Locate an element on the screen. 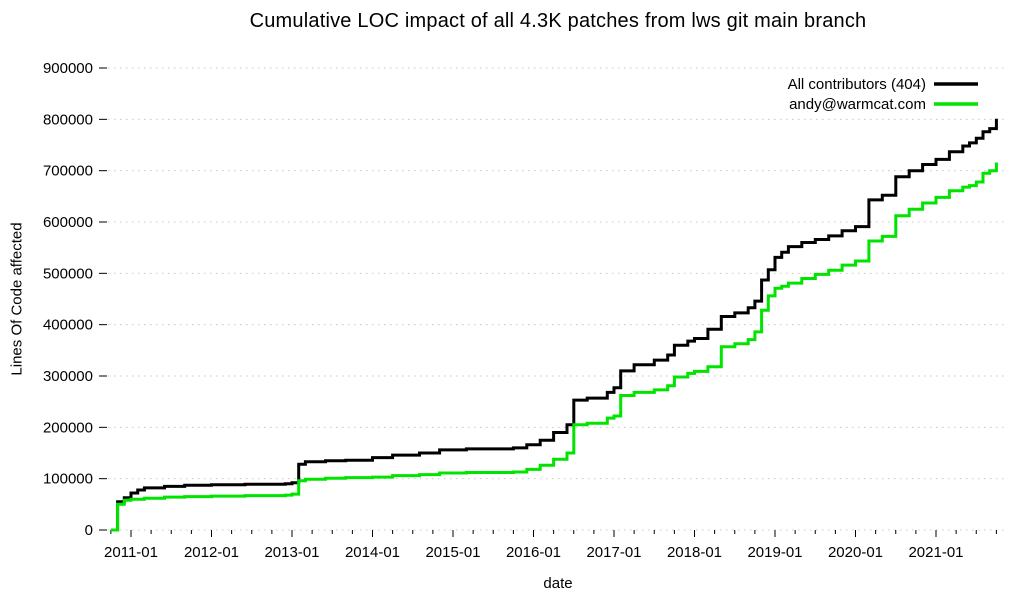  x-tick-label: 2020-01 is located at coordinates (855, 552).